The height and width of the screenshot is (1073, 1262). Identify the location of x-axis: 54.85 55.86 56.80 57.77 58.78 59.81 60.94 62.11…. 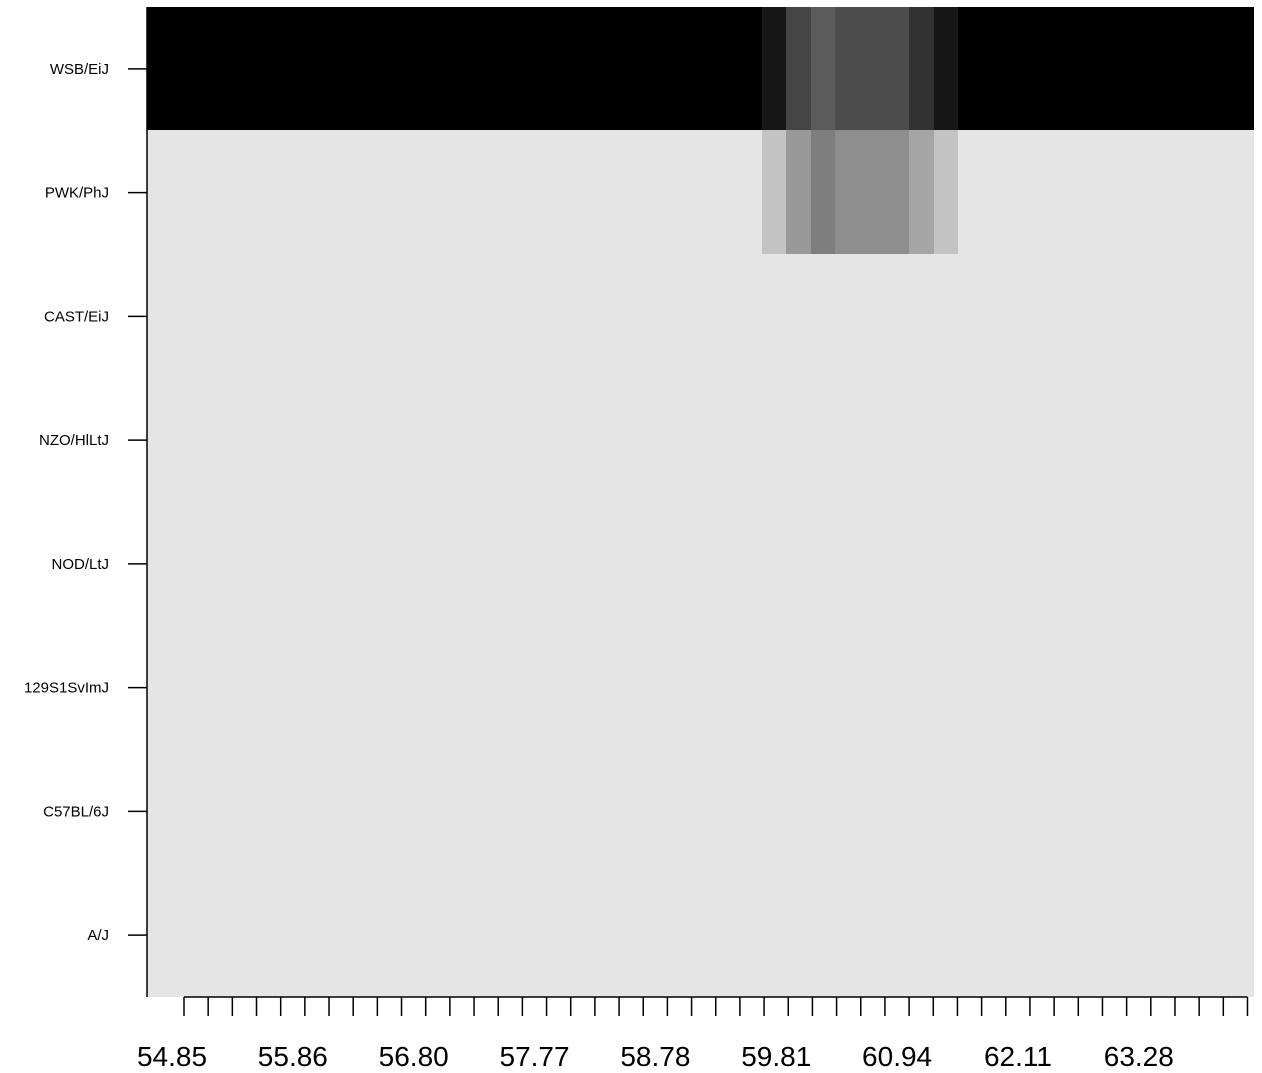
(693, 1034).